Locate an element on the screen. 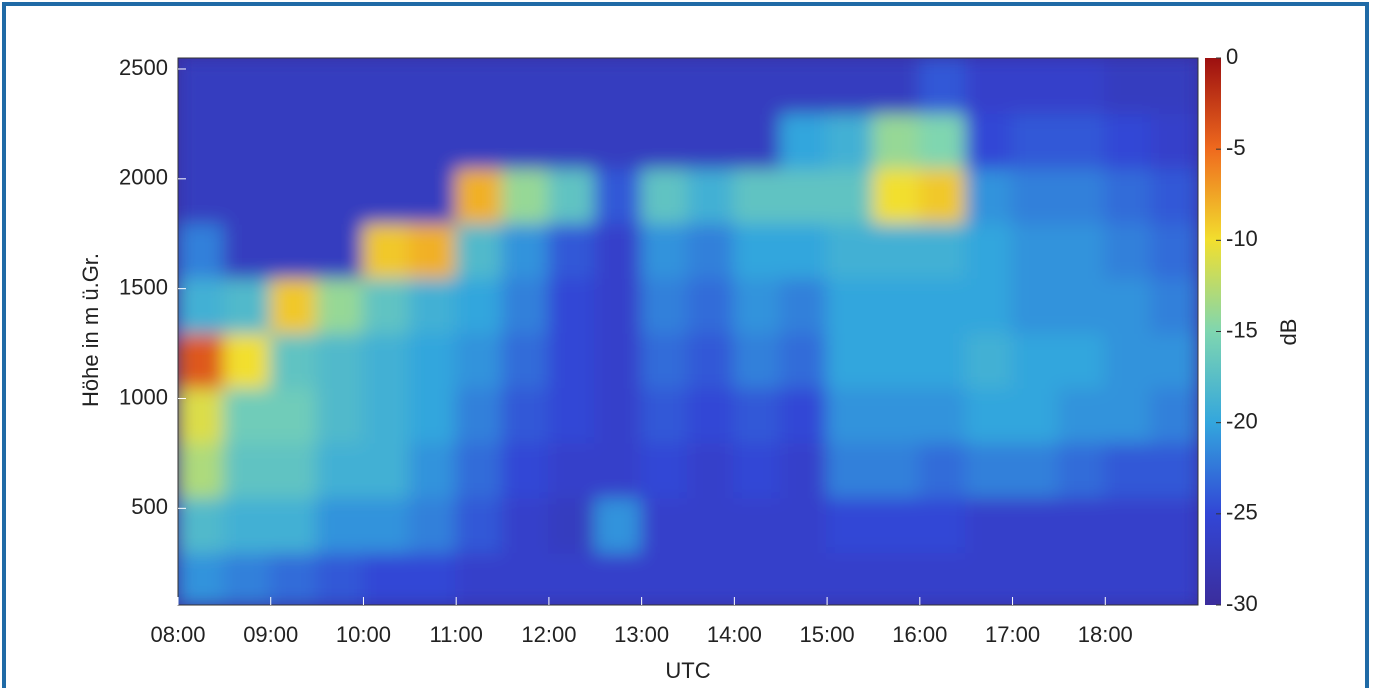 Image resolution: width=1373 pixels, height=693 pixels. x-tick-label: 14:00 is located at coordinates (734, 634).